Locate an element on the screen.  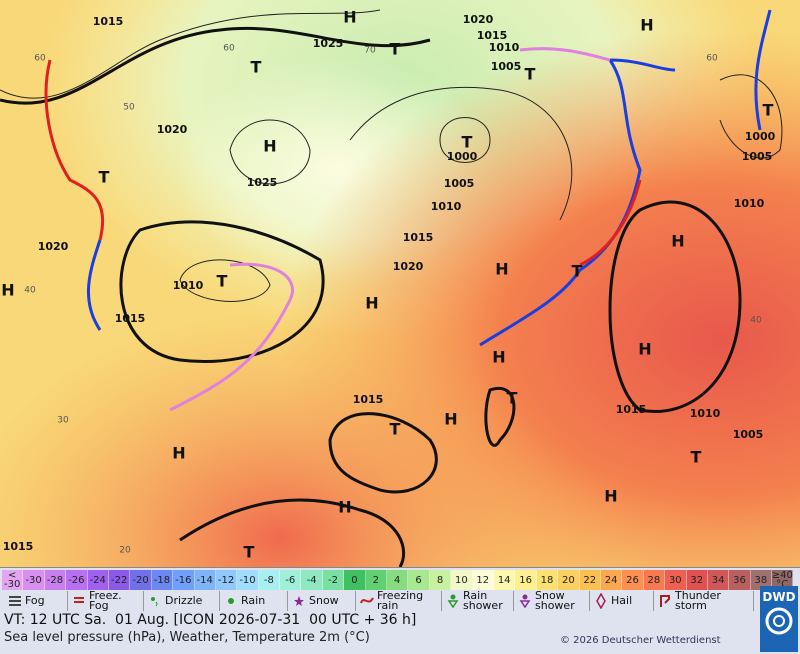
weather-legend-item: Thunder storm is located at coordinates (704, 600).